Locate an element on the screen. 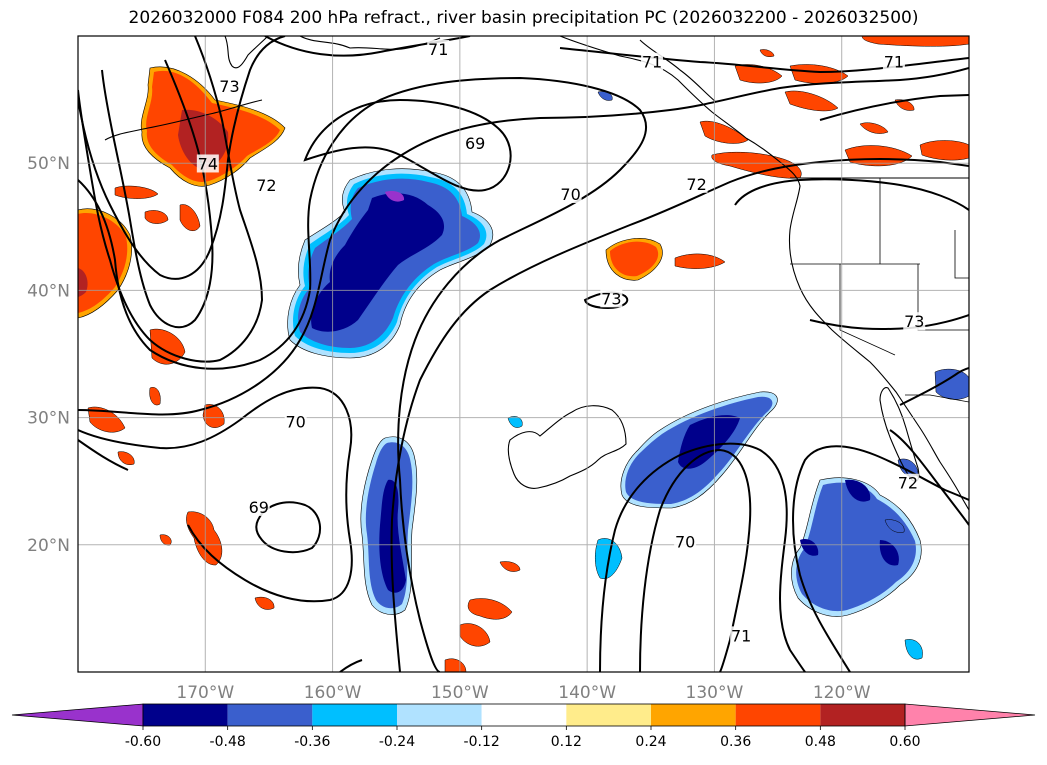 This screenshot has width=1047, height=765. fill-ne-red6 is located at coordinates (878, 156).